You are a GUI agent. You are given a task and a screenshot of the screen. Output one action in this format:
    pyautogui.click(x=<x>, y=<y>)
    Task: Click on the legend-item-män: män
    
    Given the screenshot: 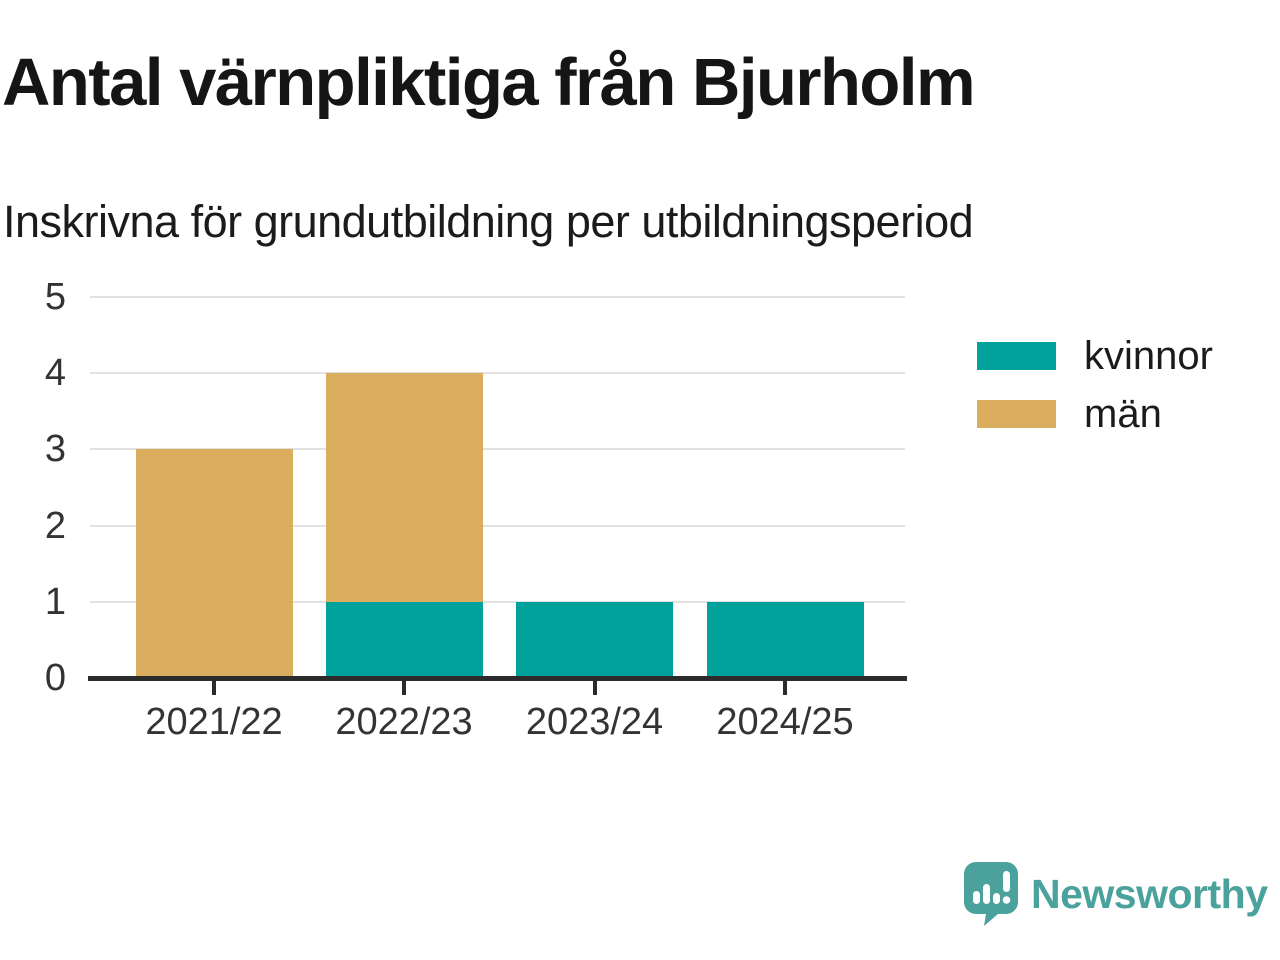 What is the action you would take?
    pyautogui.click(x=1095, y=414)
    